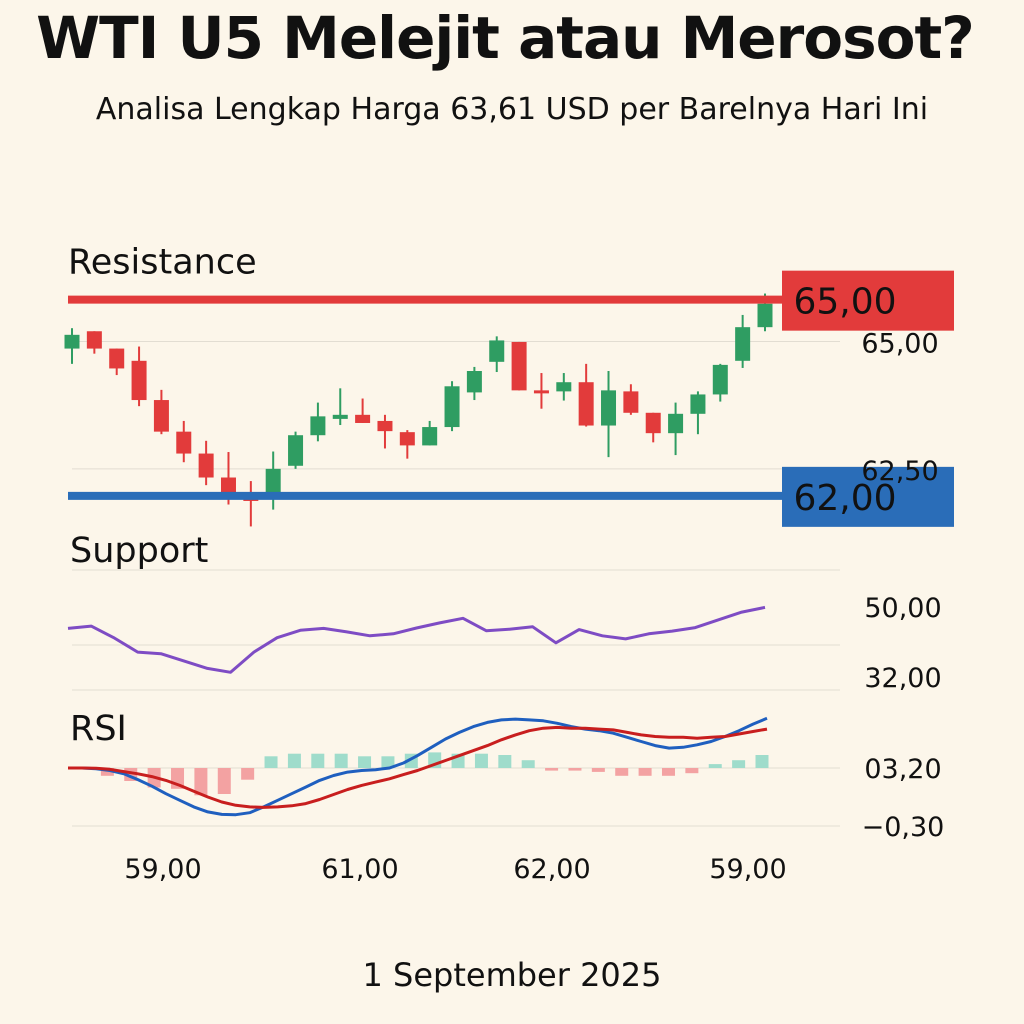  What do you see at coordinates (844, 302) in the screenshot?
I see `resistance-badge-value: 65,00` at bounding box center [844, 302].